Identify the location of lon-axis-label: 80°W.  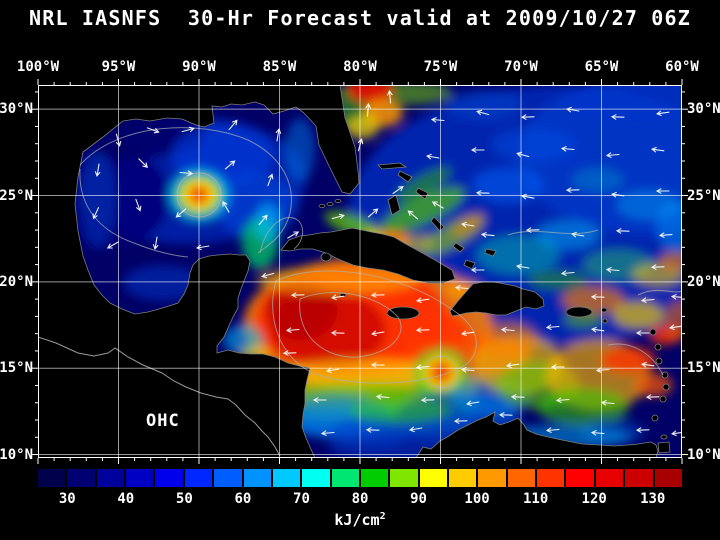
(360, 67).